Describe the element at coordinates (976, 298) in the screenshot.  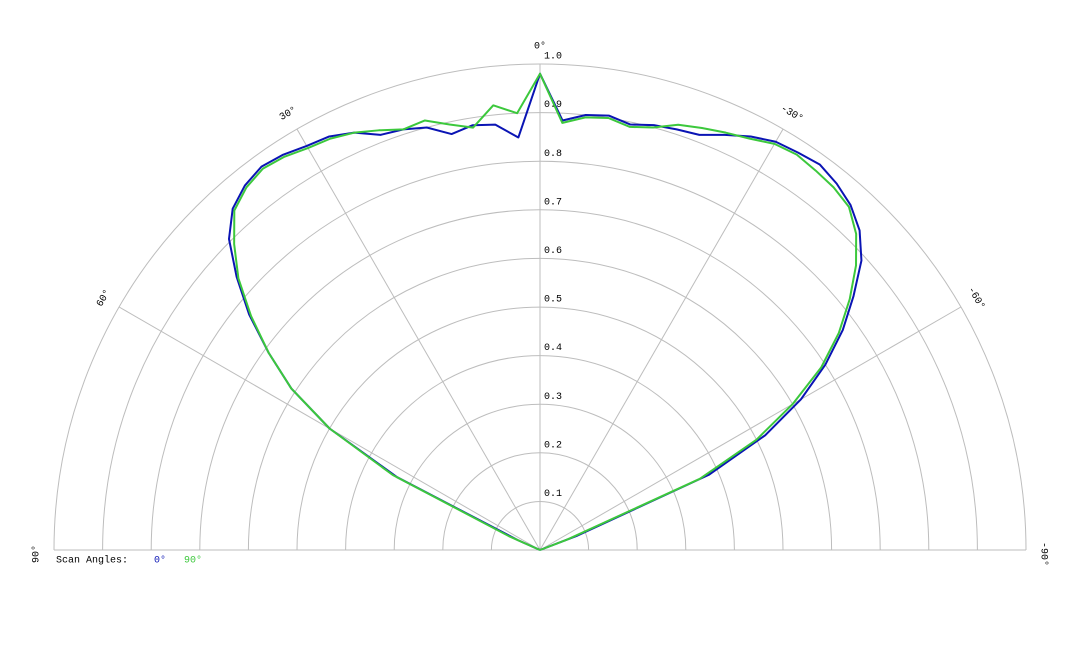
I see `angle-label: -60°` at that location.